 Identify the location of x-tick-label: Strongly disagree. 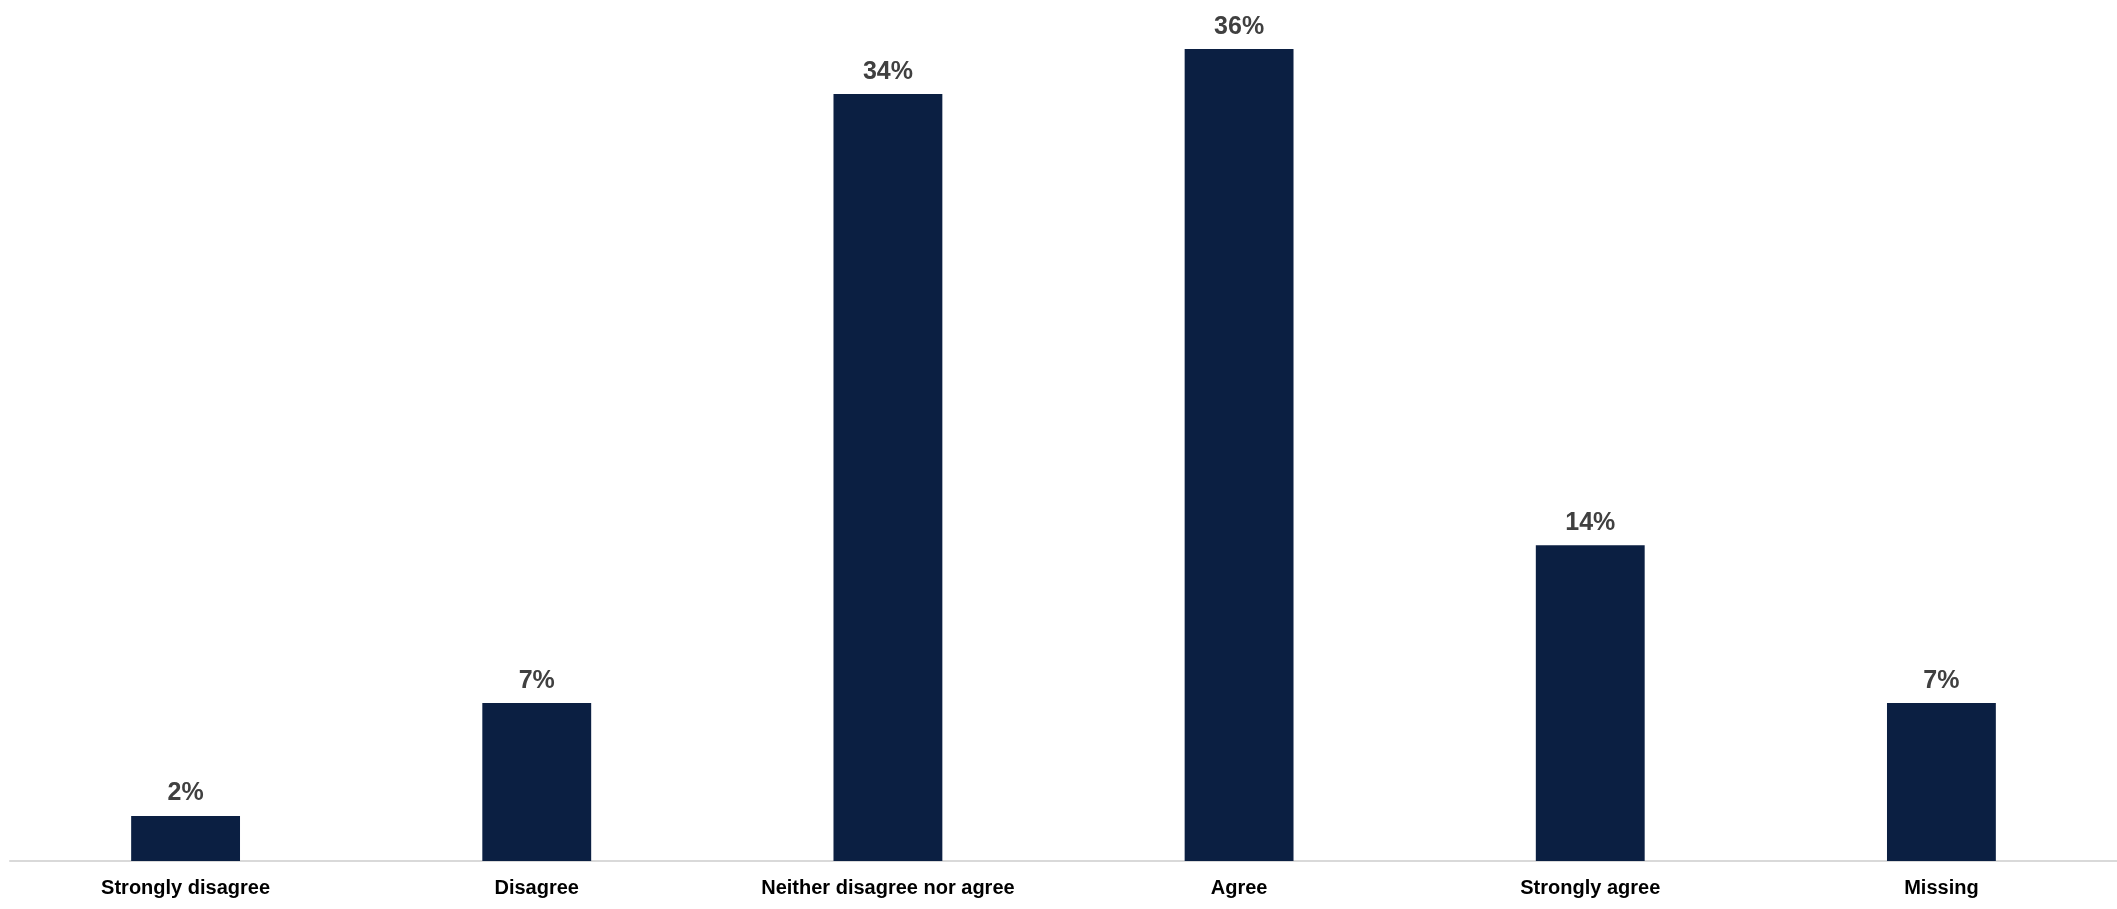
(186, 887).